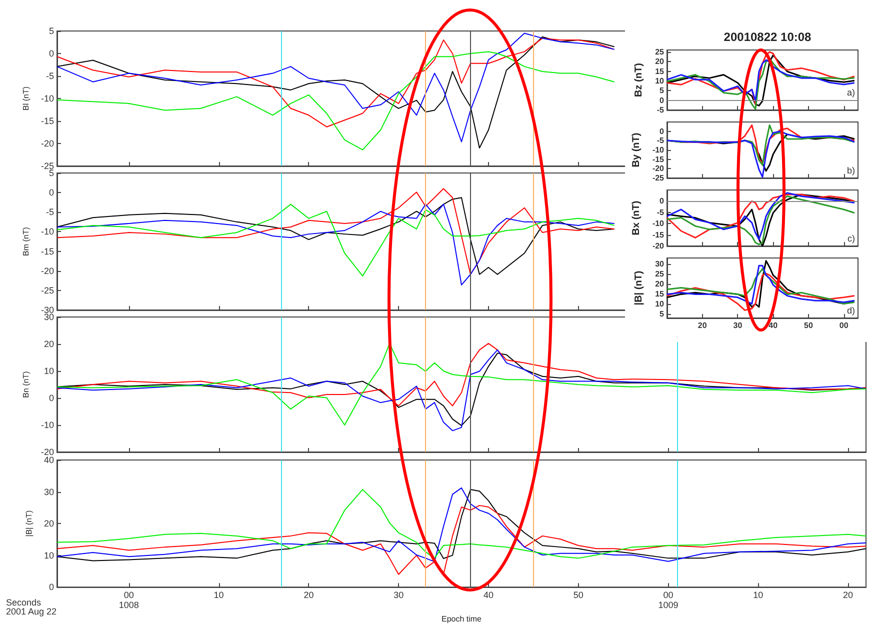 This screenshot has width=870, height=628. What do you see at coordinates (852, 239) in the screenshot?
I see `annotation: c)` at bounding box center [852, 239].